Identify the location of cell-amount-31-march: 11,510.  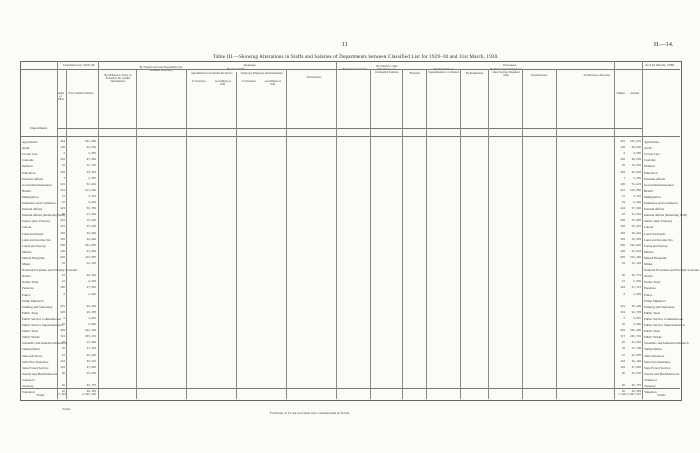
(636, 215).